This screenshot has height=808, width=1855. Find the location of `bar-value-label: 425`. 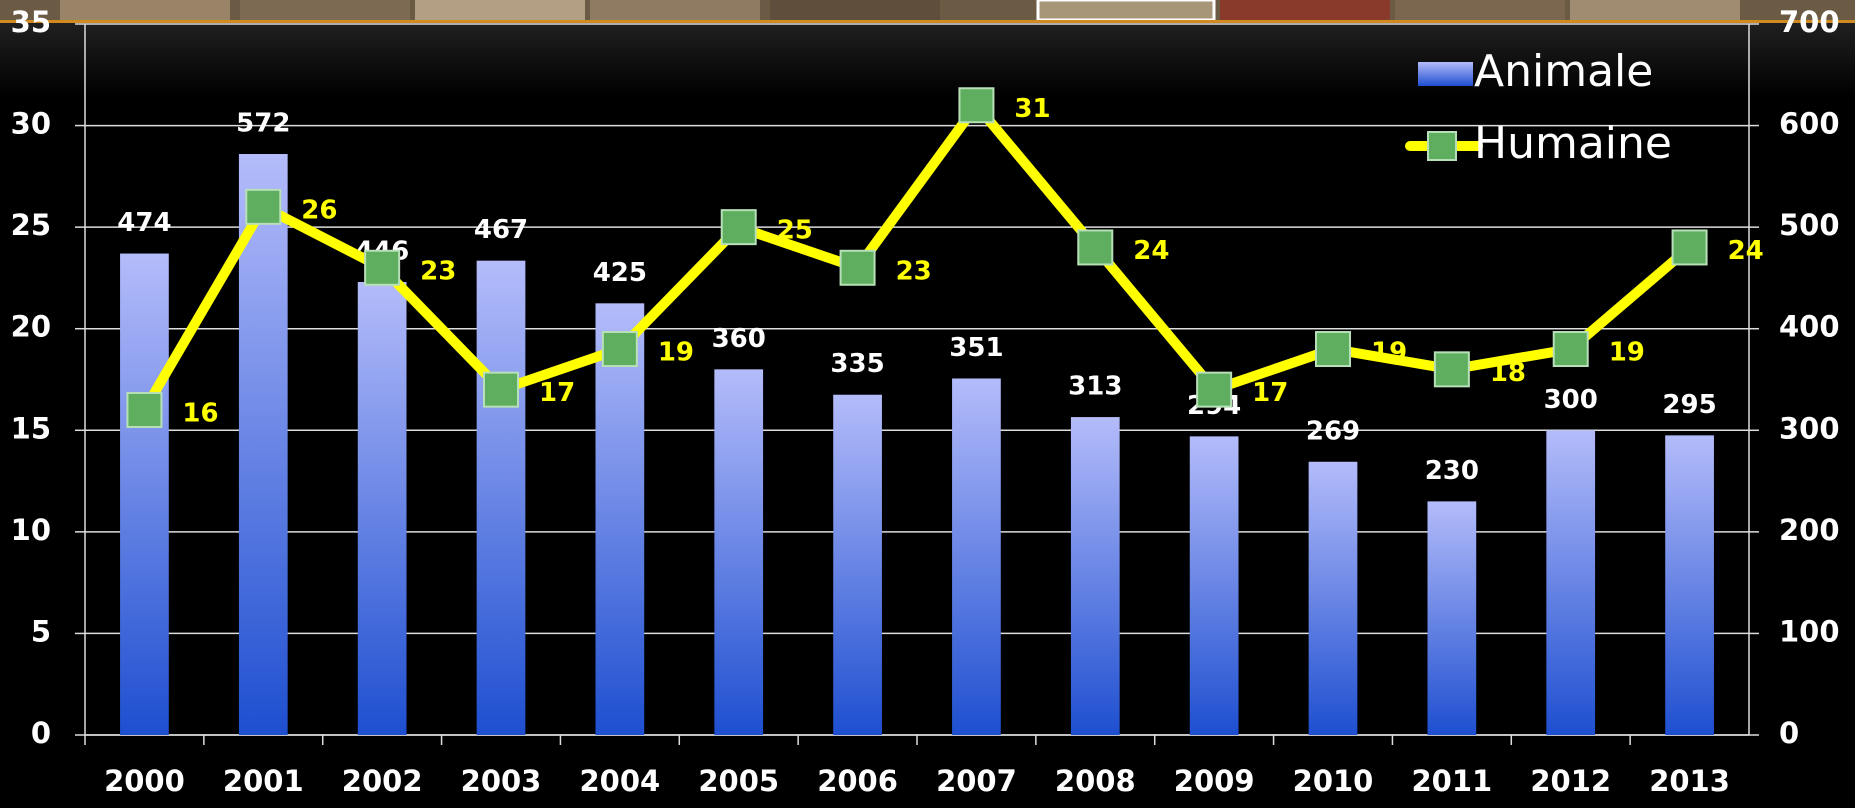

bar-value-label: 425 is located at coordinates (620, 273).